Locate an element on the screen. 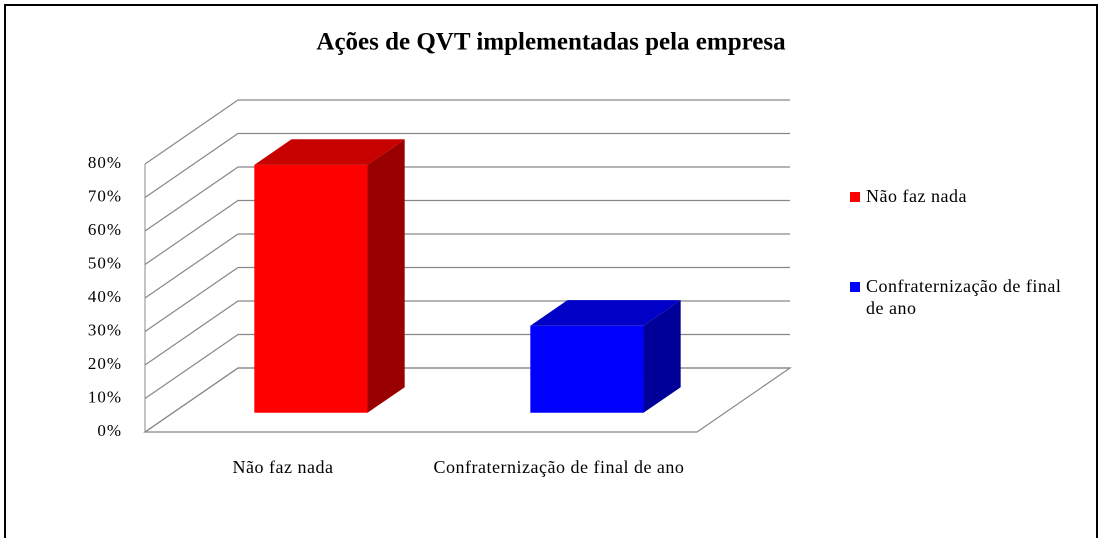  y-tick-label: 50% is located at coordinates (105, 262).